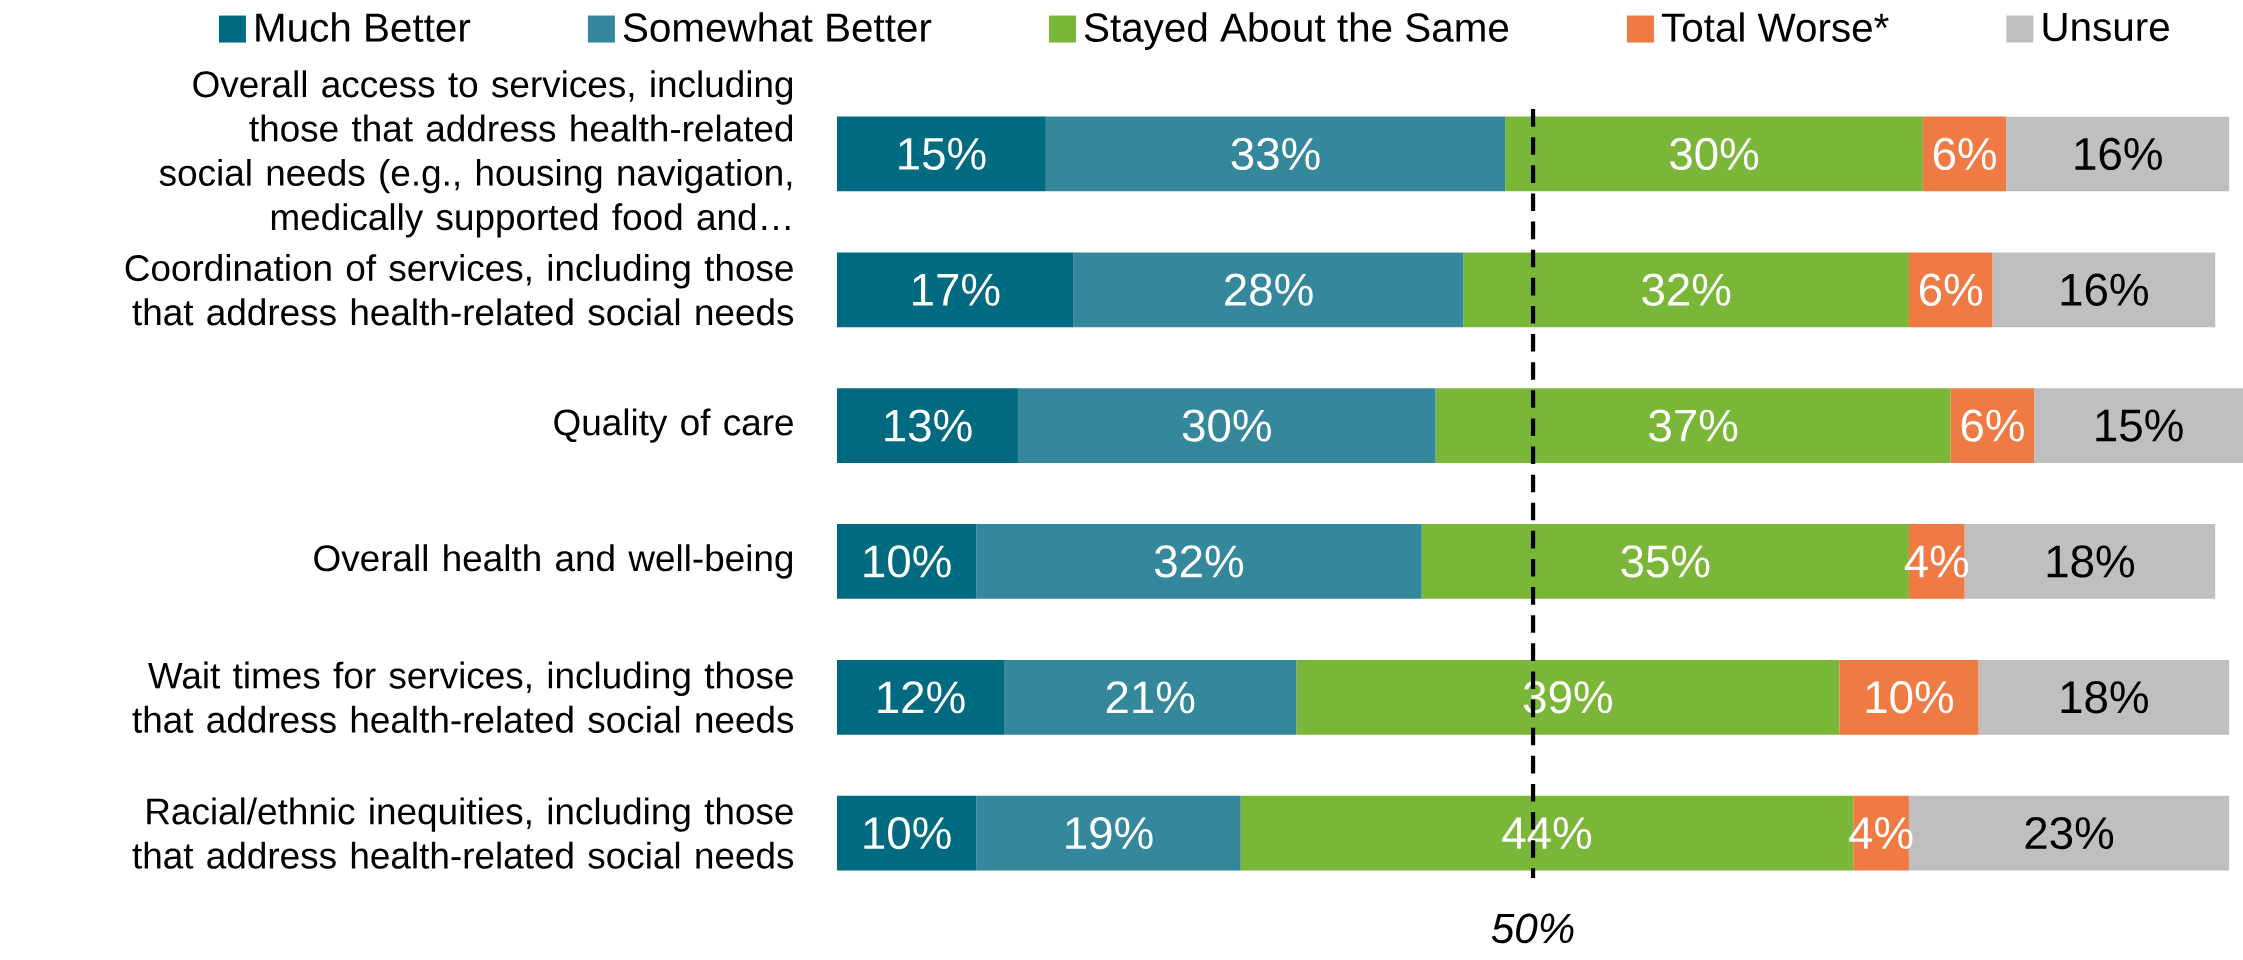  Describe the element at coordinates (2106, 27) in the screenshot. I see `legend-label: Unsure` at that location.